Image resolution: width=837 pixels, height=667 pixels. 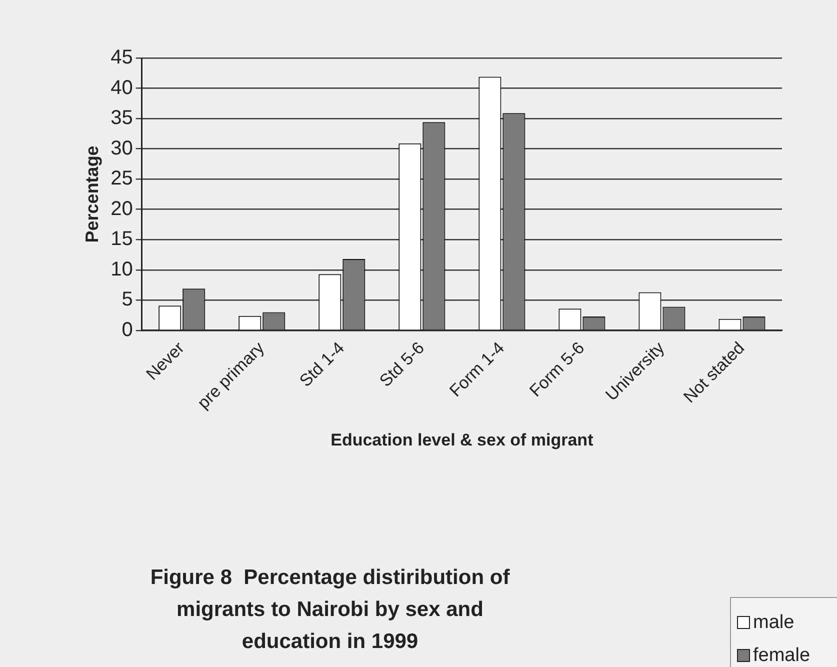 I want to click on y-tick-label: 0, so click(x=127, y=329).